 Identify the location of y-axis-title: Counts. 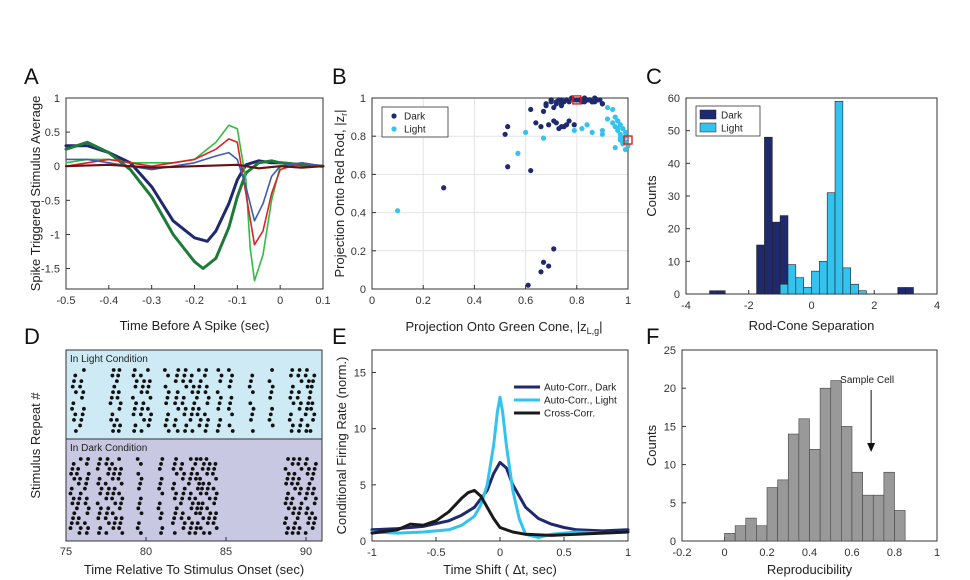
(651, 445).